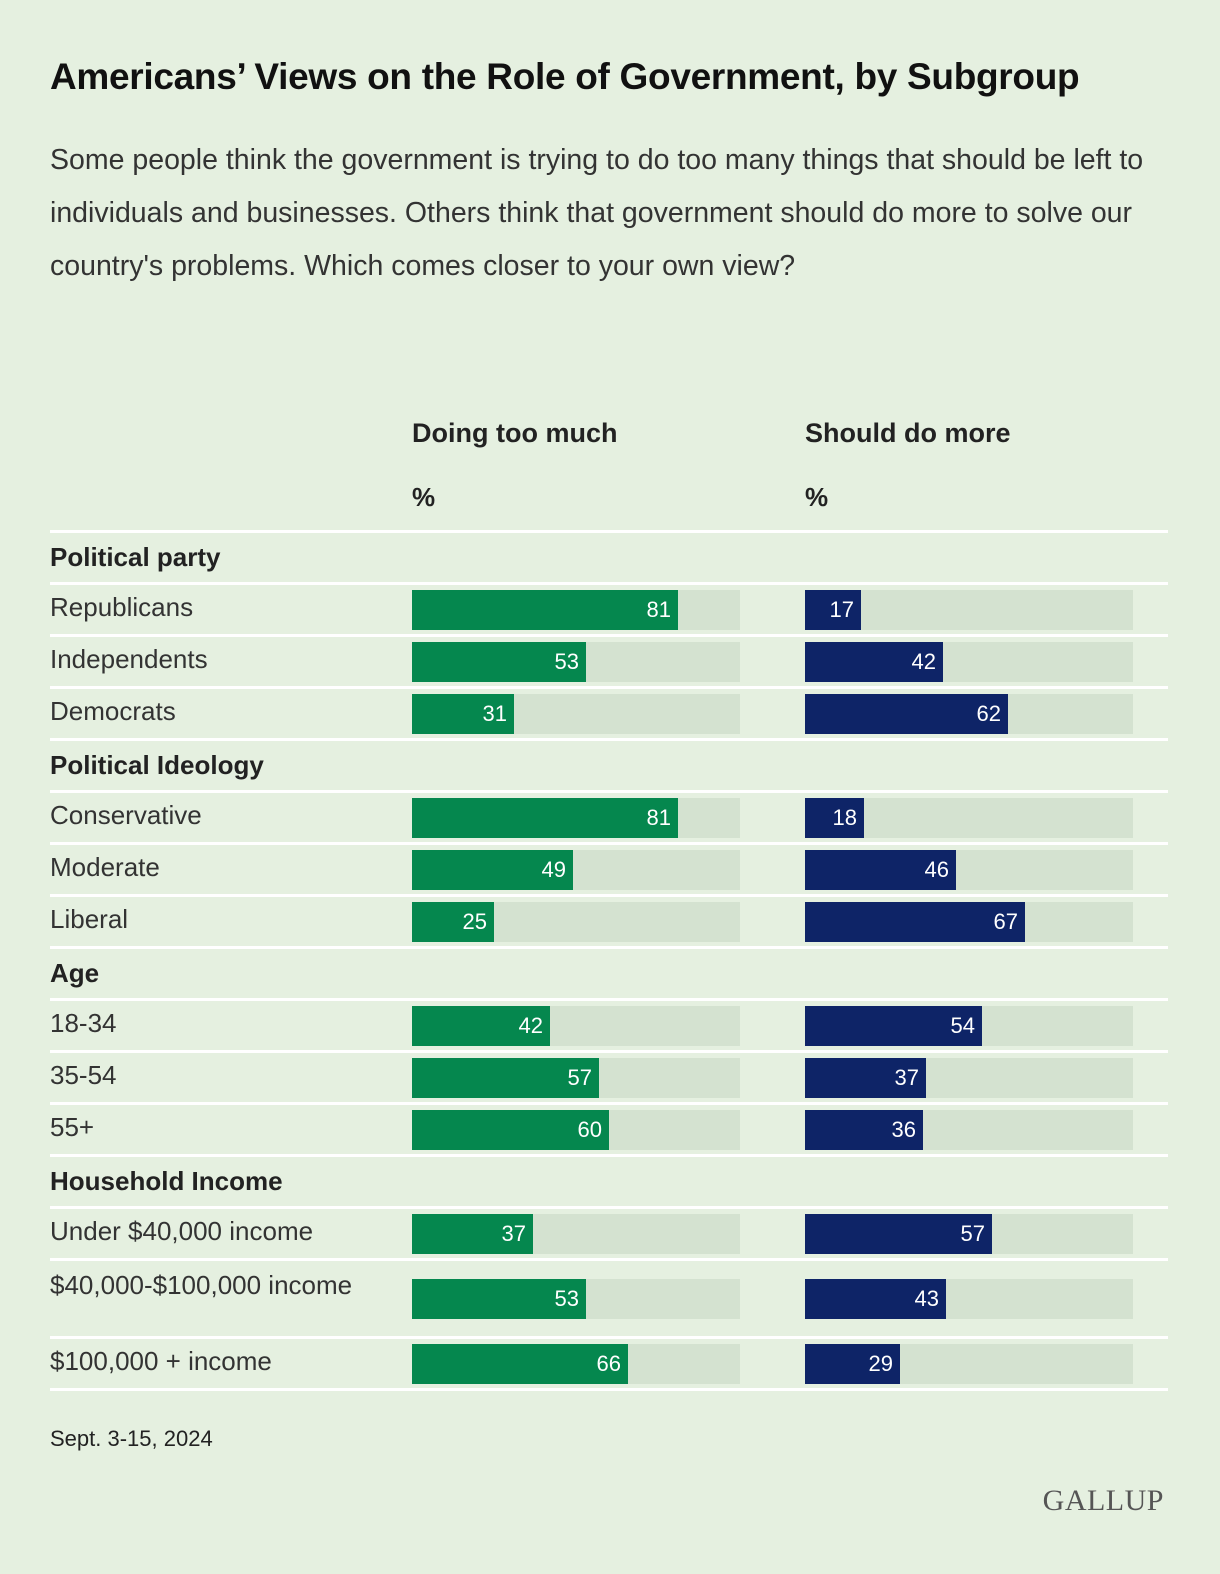  I want to click on row-label: $40,000-$100,000 income, so click(201, 1285).